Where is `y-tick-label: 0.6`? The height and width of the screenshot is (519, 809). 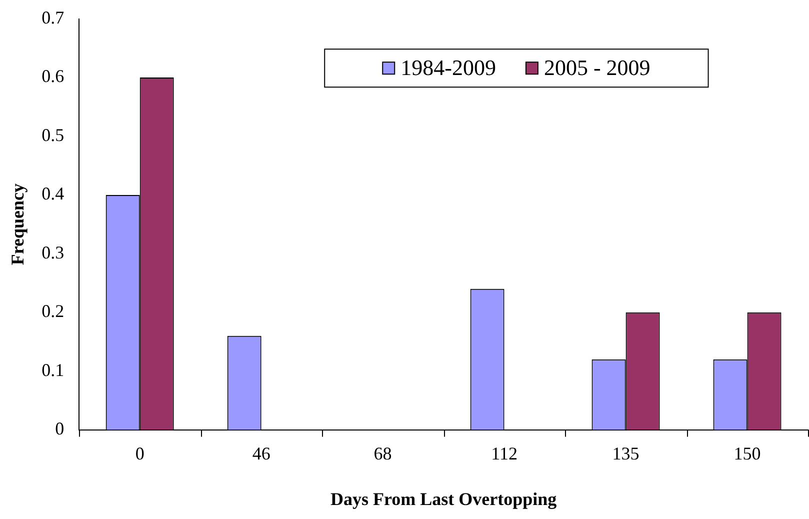 y-tick-label: 0.6 is located at coordinates (53, 76).